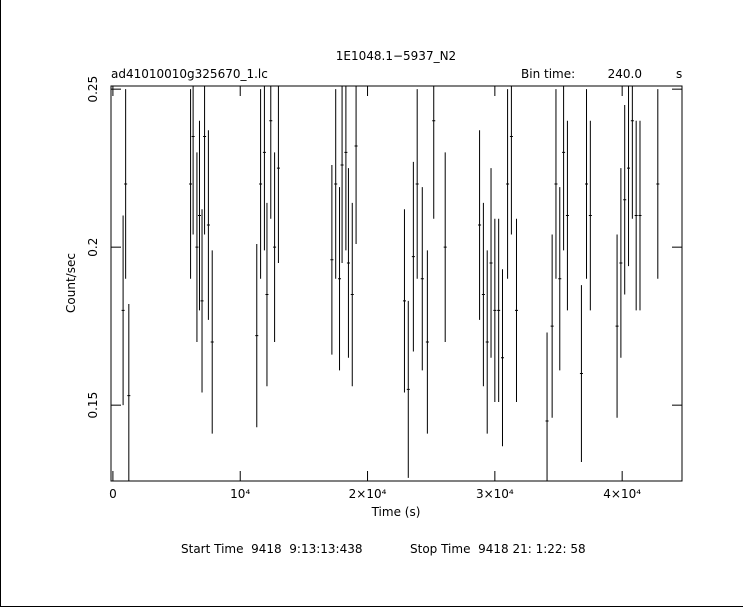 The width and height of the screenshot is (743, 611). Describe the element at coordinates (93, 89) in the screenshot. I see `y-tick-label: 0.25` at that location.